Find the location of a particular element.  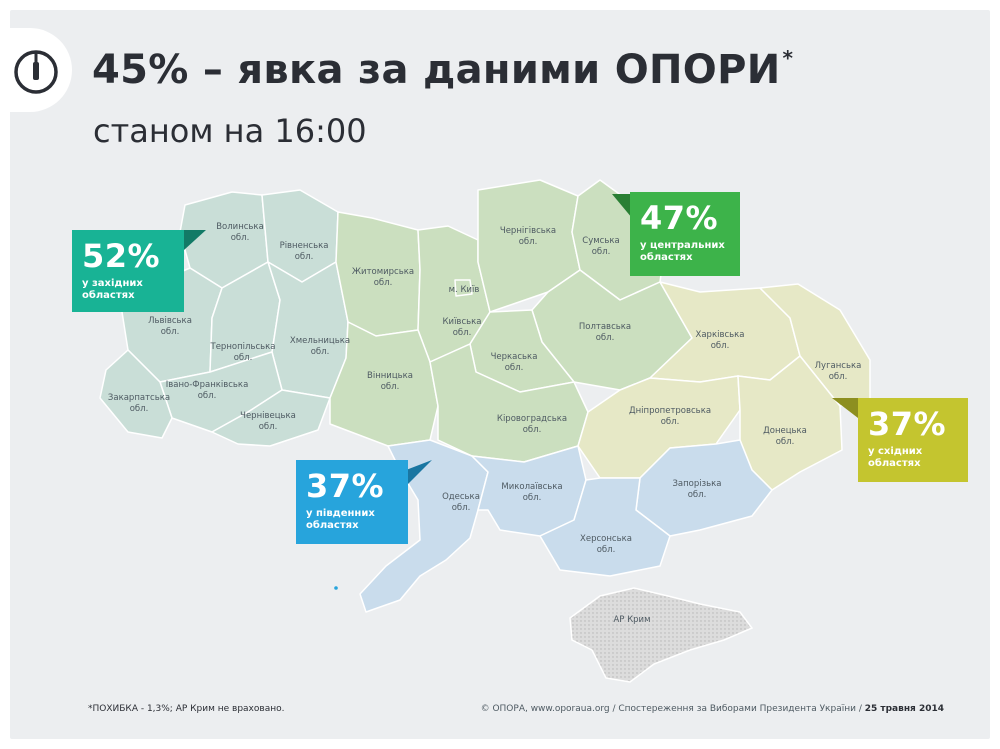

label-kharkivska: Харківська обл. is located at coordinates (720, 340).